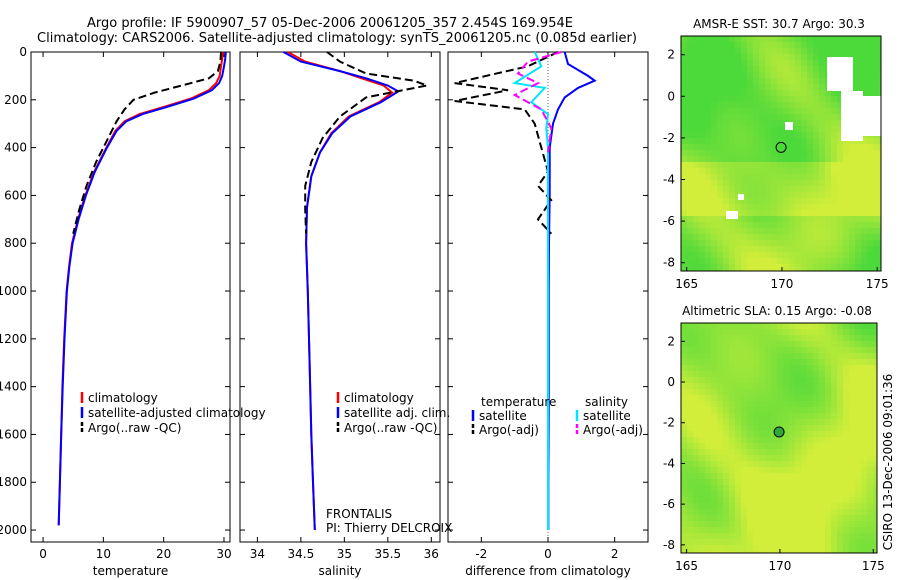 This screenshot has height=580, width=900. What do you see at coordinates (397, 413) in the screenshot?
I see `salinity-legend-label-1: satellite adj. clim.` at bounding box center [397, 413].